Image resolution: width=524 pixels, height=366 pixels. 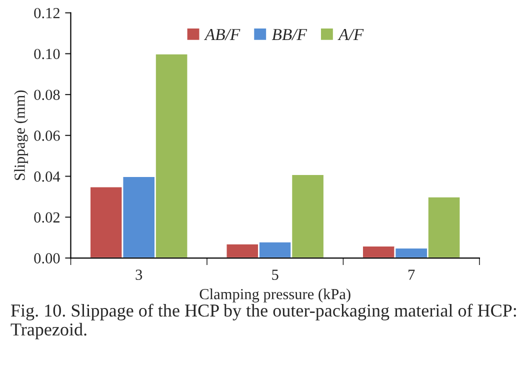 I want to click on legend-label: A/F, so click(x=351, y=34).